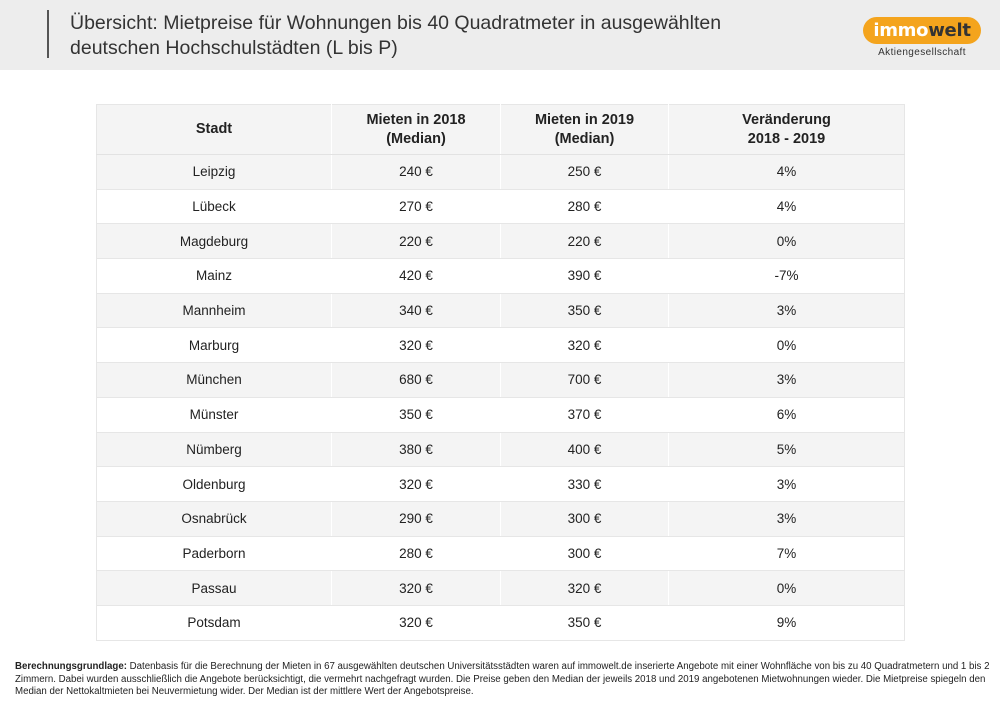  What do you see at coordinates (214, 172) in the screenshot?
I see `cell-city: Leipzig` at bounding box center [214, 172].